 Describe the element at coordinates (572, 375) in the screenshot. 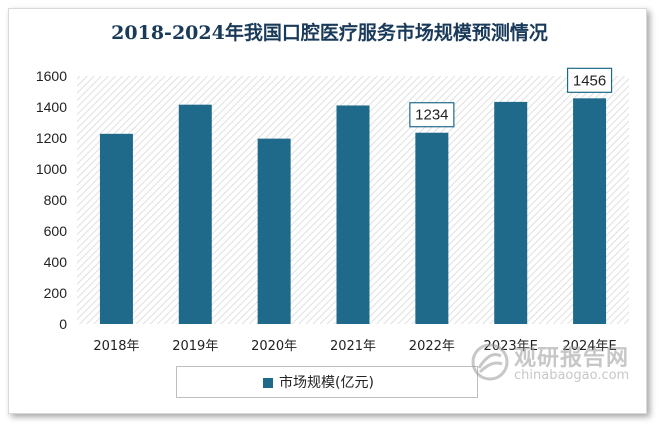

I see `watermark-url: chinabaogao.com` at that location.